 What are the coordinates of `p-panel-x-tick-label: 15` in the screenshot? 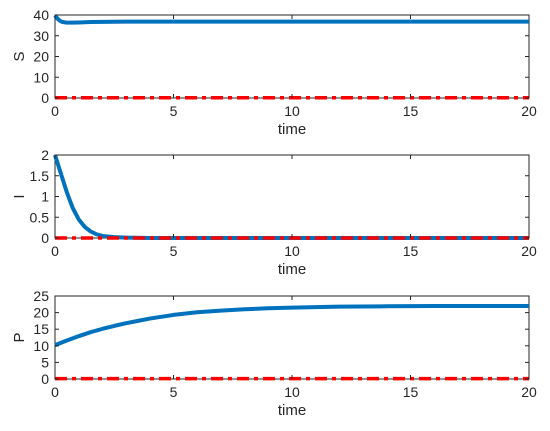 It's located at (411, 392).